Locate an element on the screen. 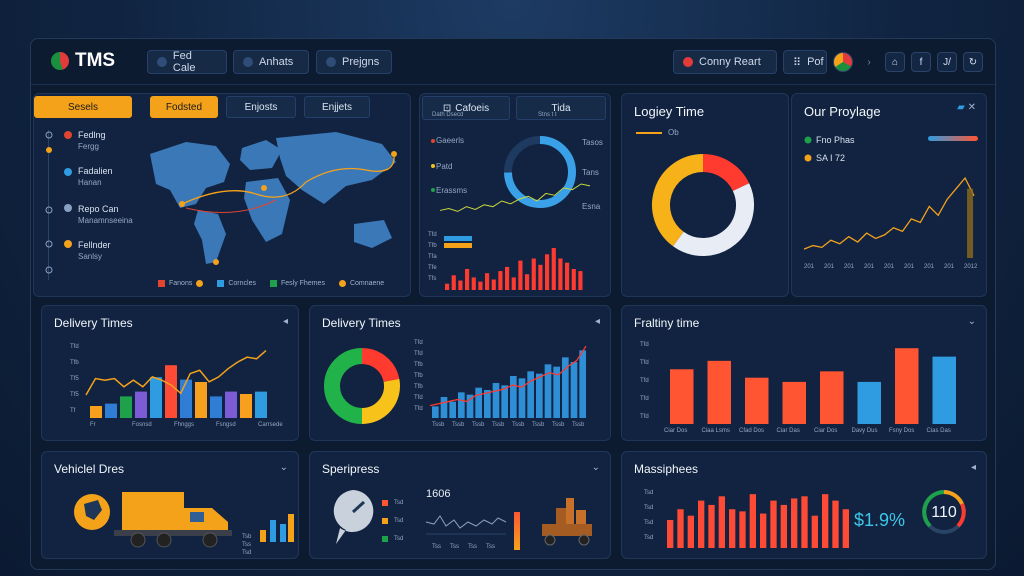  timeline-line is located at coordinates (48, 205).